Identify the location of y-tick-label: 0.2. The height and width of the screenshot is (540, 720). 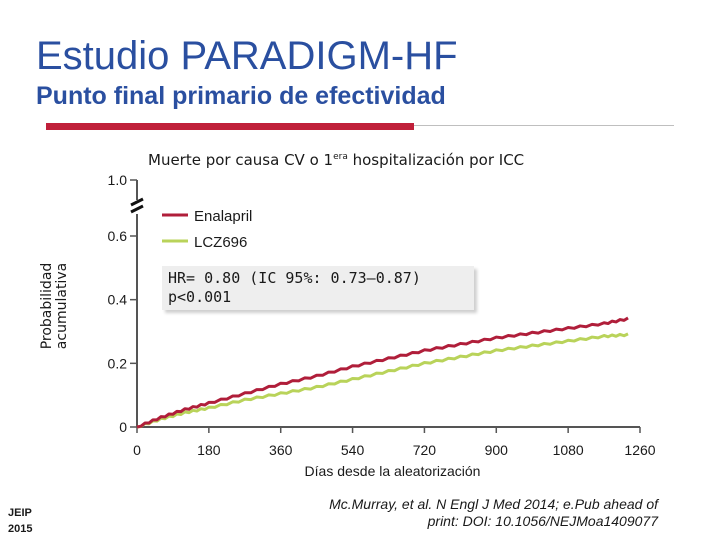
(118, 363).